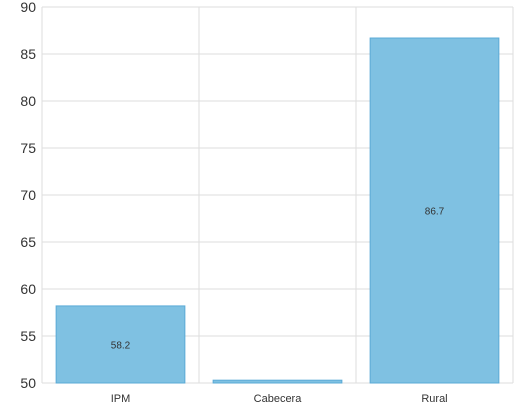 Image resolution: width=517 pixels, height=410 pixels. What do you see at coordinates (28, 101) in the screenshot?
I see `y-tick-label: 80` at bounding box center [28, 101].